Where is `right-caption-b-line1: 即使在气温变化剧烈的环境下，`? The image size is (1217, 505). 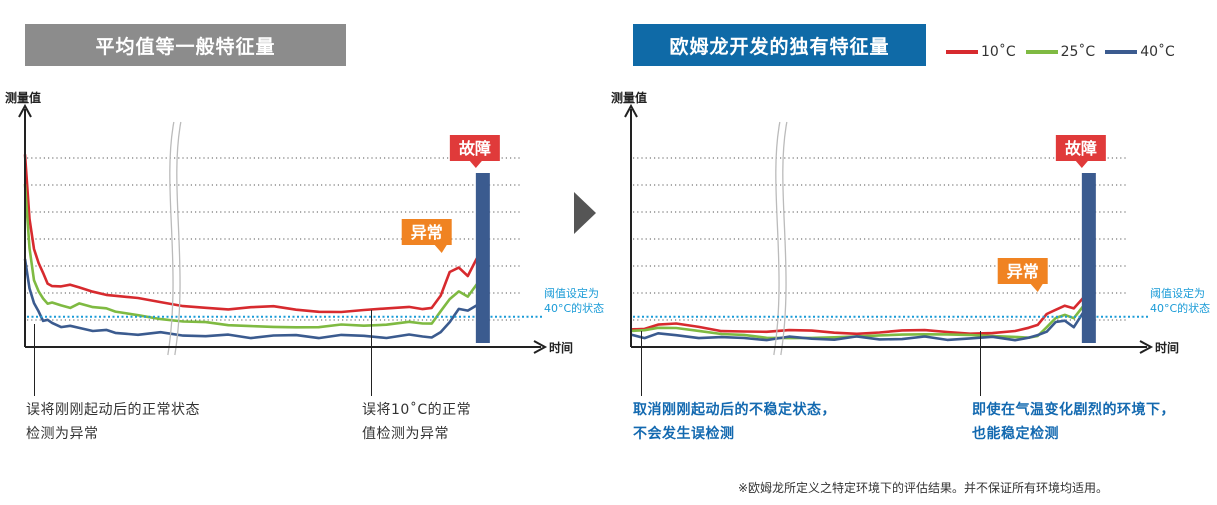
right-caption-b-line1: 即使在气温变化剧烈的环境下， is located at coordinates (1073, 410).